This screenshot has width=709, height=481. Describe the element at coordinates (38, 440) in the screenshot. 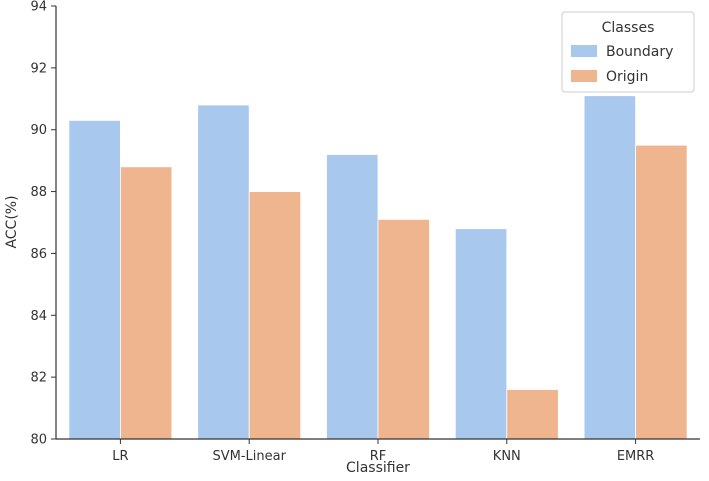

I see `y-tick-label: 80` at that location.